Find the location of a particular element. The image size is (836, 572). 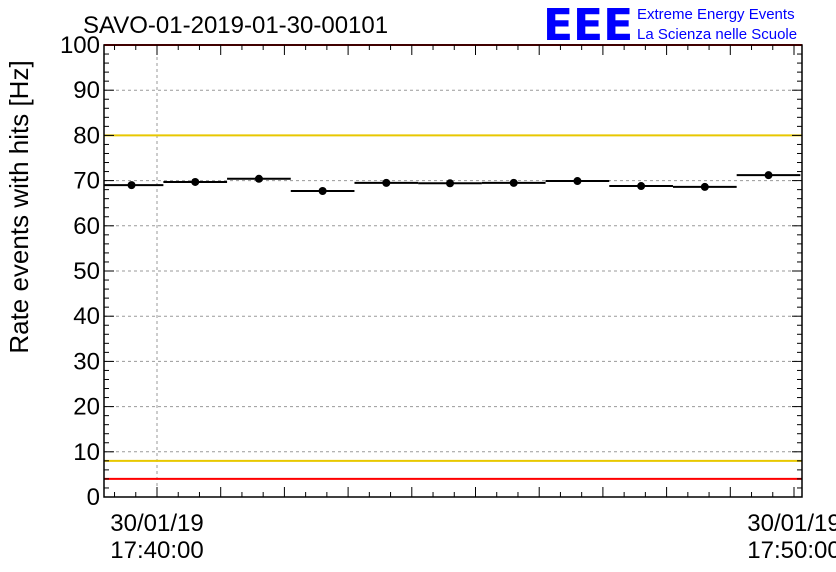

logo-line-2: La Scienza nelle Scuole is located at coordinates (717, 34).